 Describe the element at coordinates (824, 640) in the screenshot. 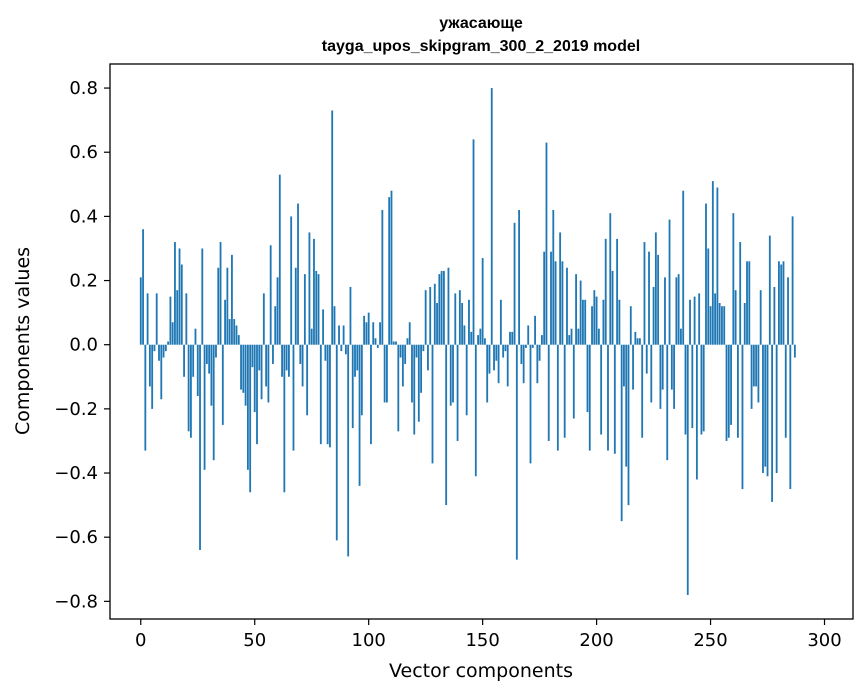

I see `x-tick-label: 300` at that location.